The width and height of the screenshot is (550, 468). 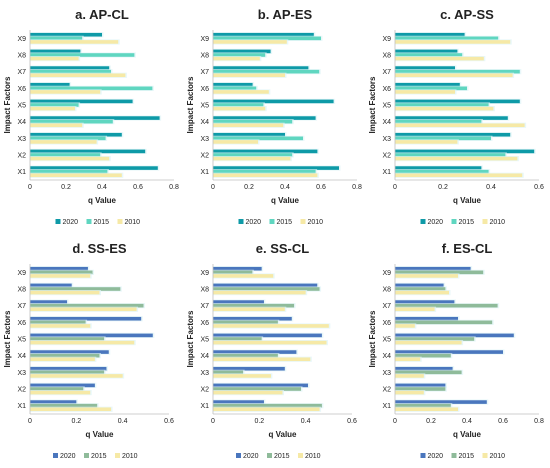 What do you see at coordinates (57, 389) in the screenshot?
I see `bar-X2-2015` at bounding box center [57, 389].